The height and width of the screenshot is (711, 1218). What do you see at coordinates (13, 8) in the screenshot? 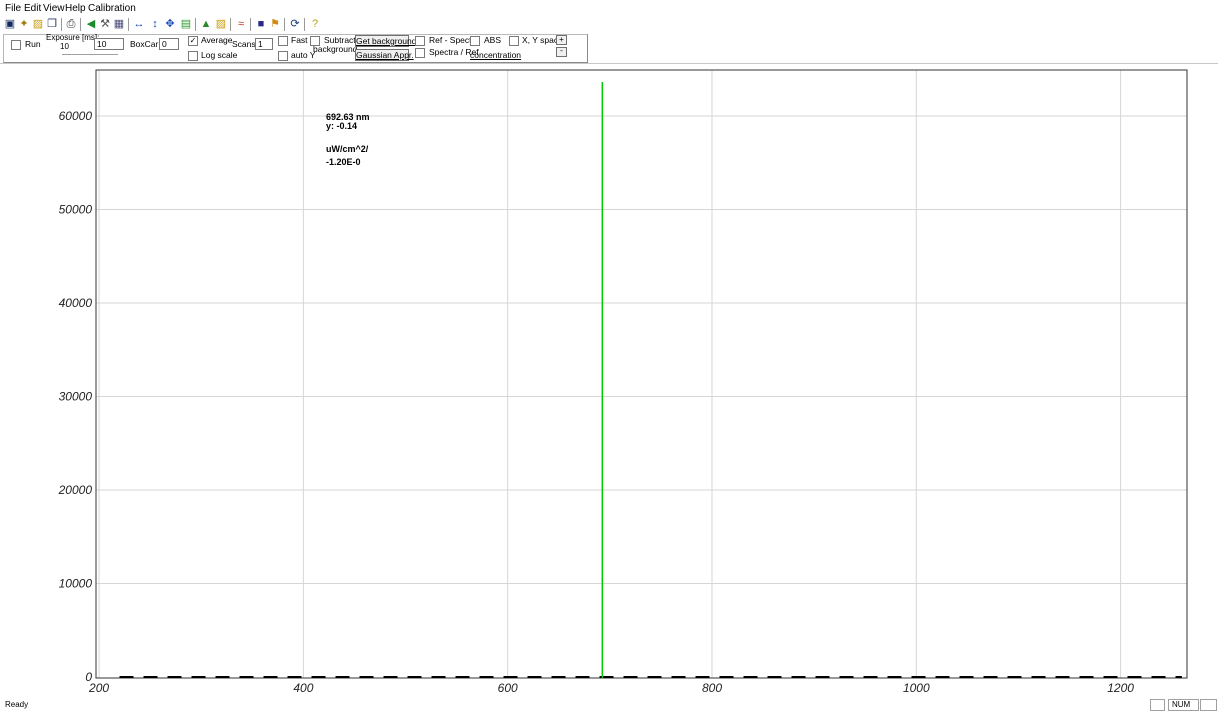
I see `menu-file: File` at bounding box center [13, 8].